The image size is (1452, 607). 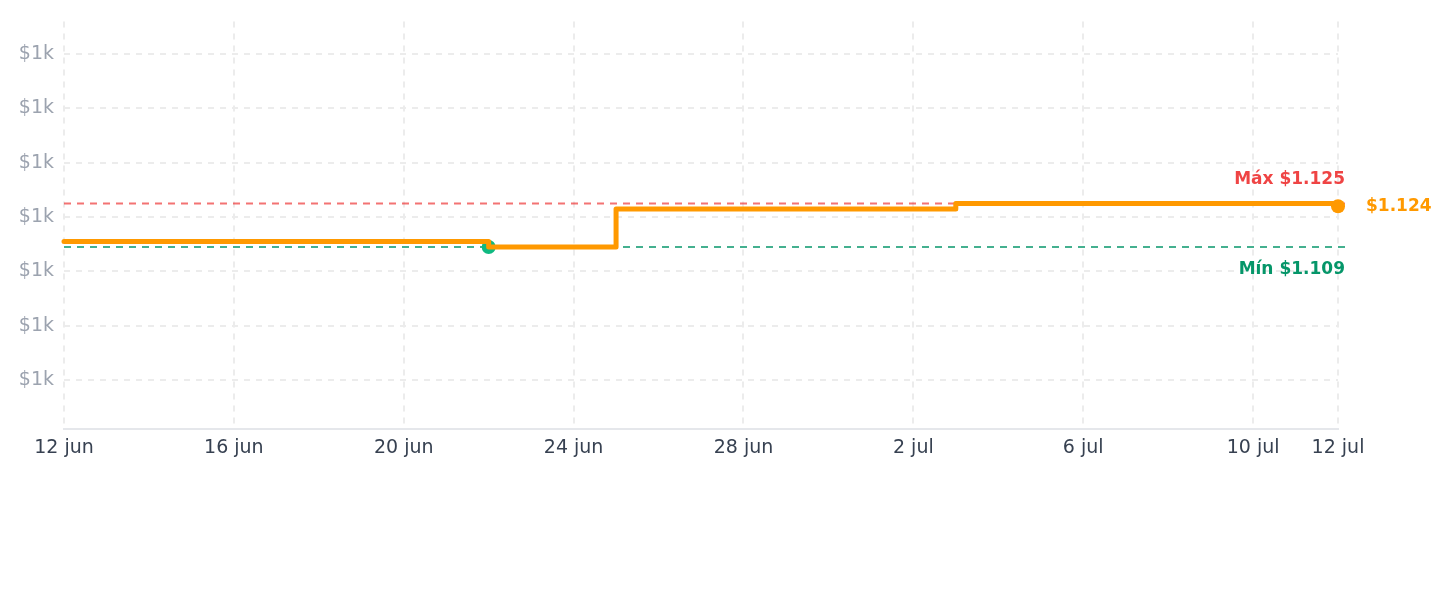 What do you see at coordinates (1399, 204) in the screenshot?
I see `data-label: $1.124` at bounding box center [1399, 204].